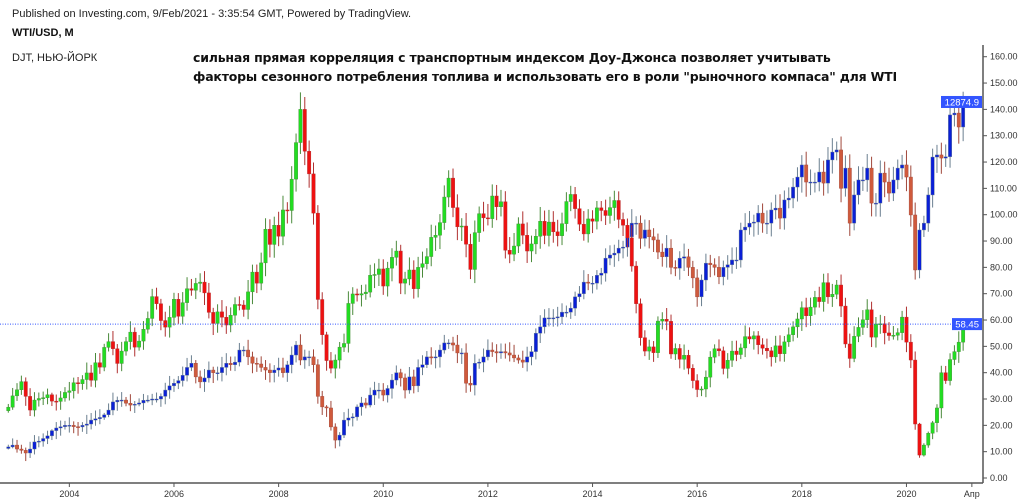 This screenshot has width=1024, height=502. What do you see at coordinates (593, 494) in the screenshot?
I see `x-tick-label: 2014` at bounding box center [593, 494].